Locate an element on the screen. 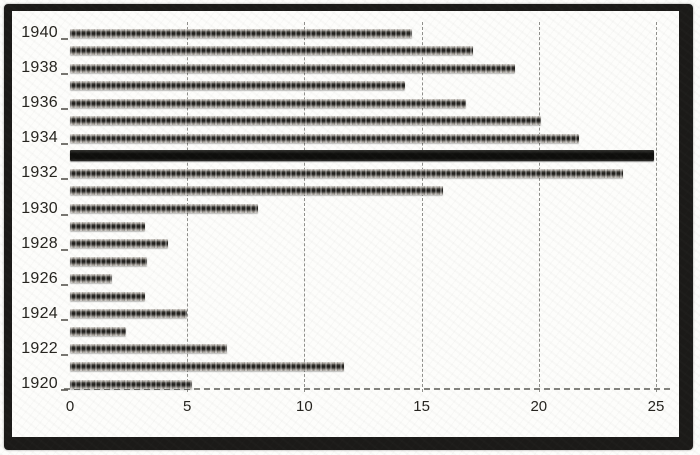 The width and height of the screenshot is (700, 455). y-axis-label-1932: 1932 is located at coordinates (39, 173).